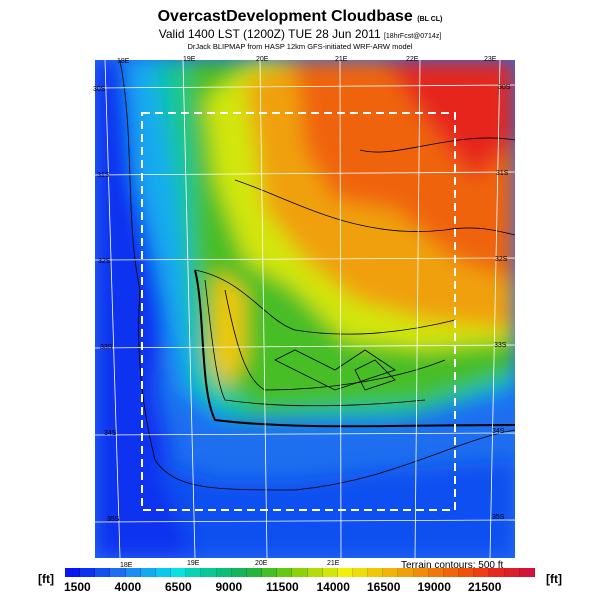 The height and width of the screenshot is (600, 600). What do you see at coordinates (229, 587) in the screenshot?
I see `colorbar-label: 9000` at bounding box center [229, 587].